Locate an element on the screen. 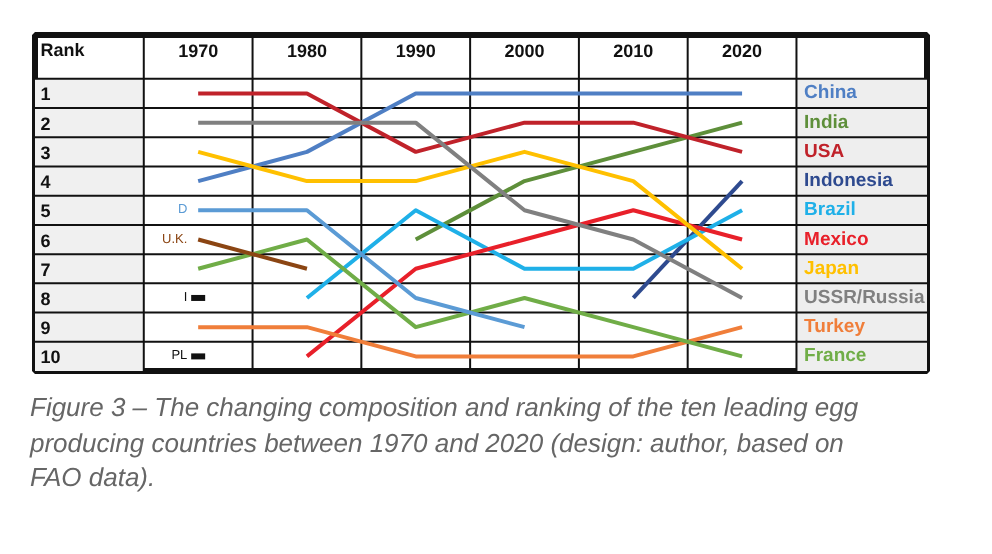  y-tick-label: 10 is located at coordinates (50, 357).